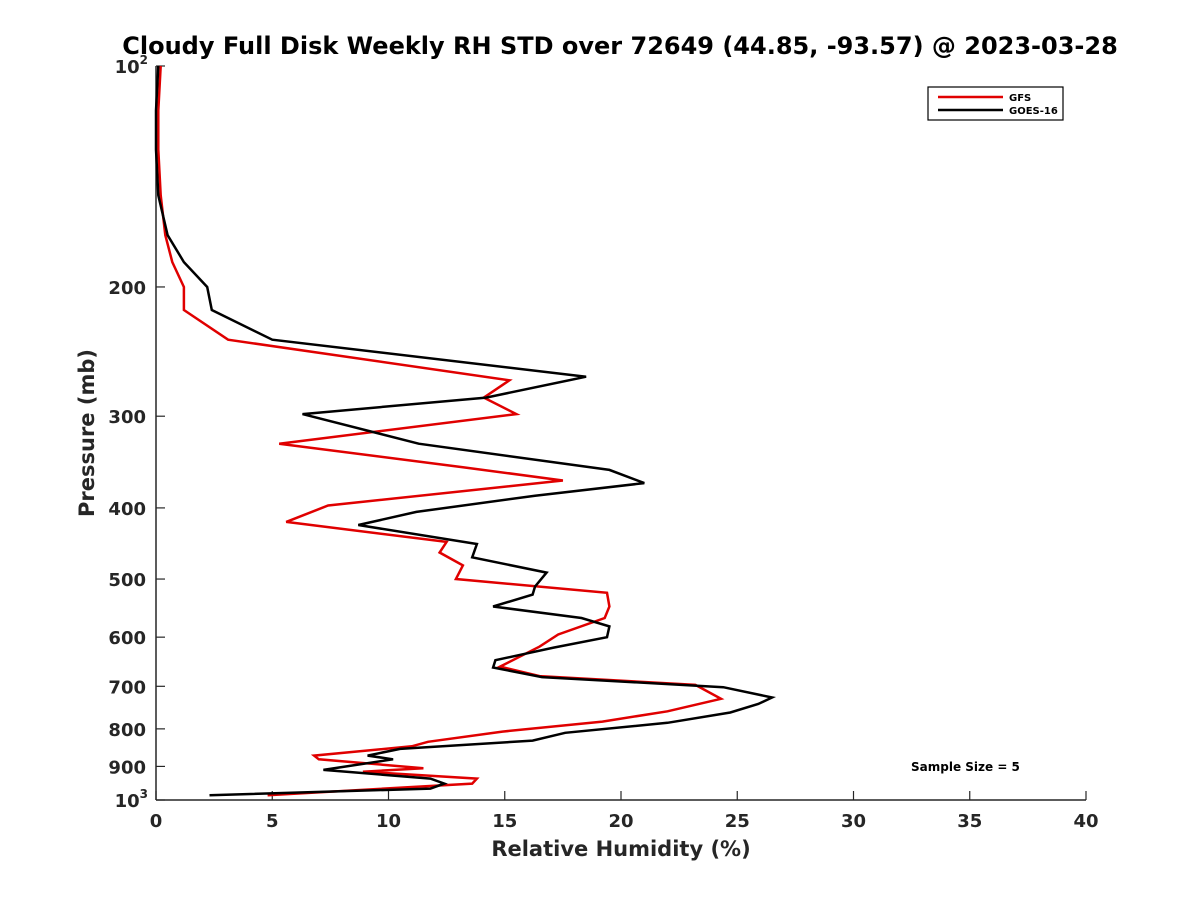 The width and height of the screenshot is (1200, 900). I want to click on x-tick-label: 10, so click(388, 821).